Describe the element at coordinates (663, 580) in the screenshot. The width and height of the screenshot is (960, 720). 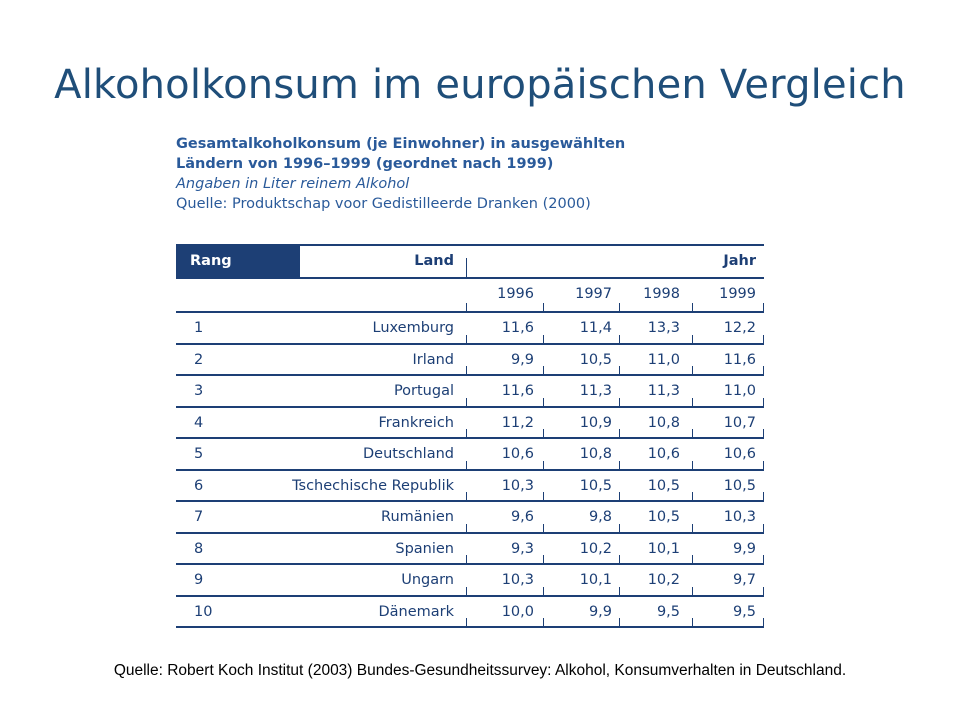
I see `value-cell-1998: 10,2` at that location.